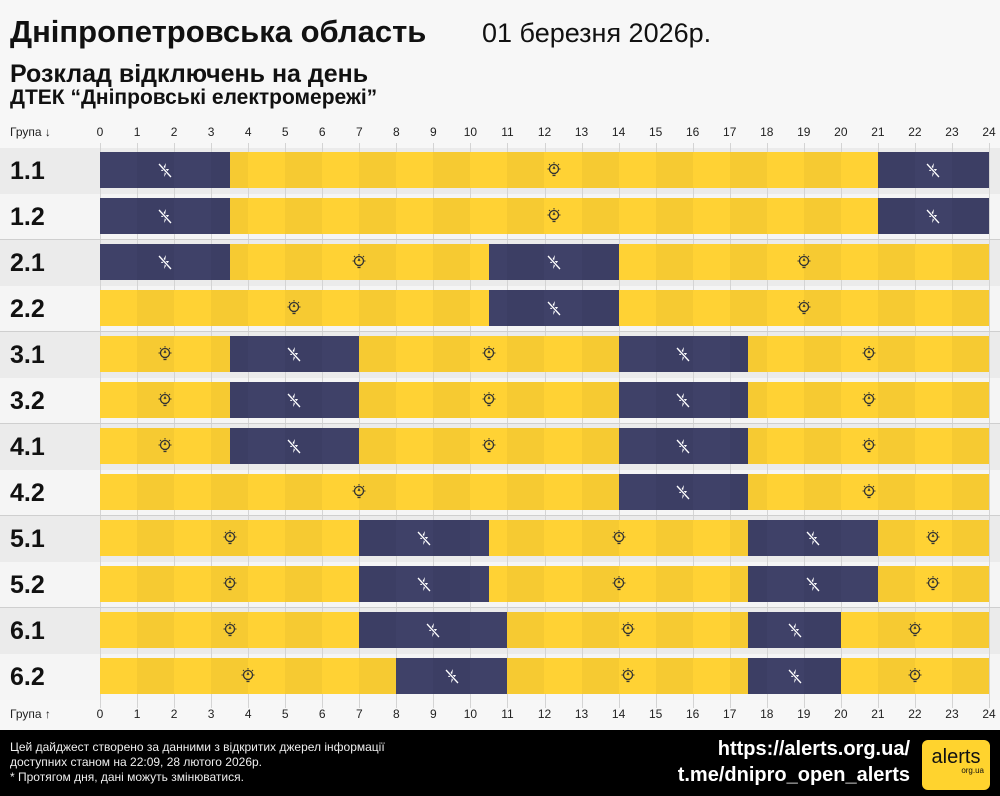 This screenshot has height=796, width=1000. Describe the element at coordinates (27, 631) in the screenshot. I see `group-label: 6.1` at that location.